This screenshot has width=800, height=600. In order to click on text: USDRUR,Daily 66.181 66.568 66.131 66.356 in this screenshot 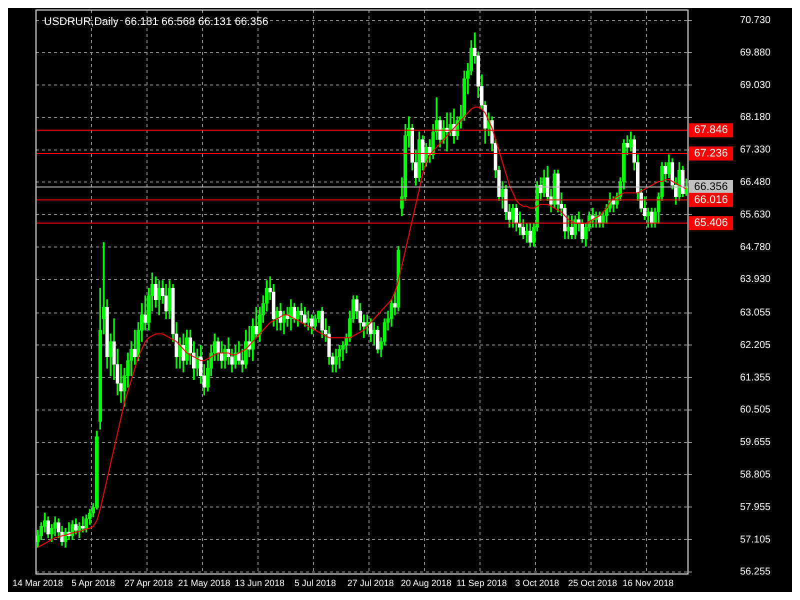, I will do `click(156, 22)`.